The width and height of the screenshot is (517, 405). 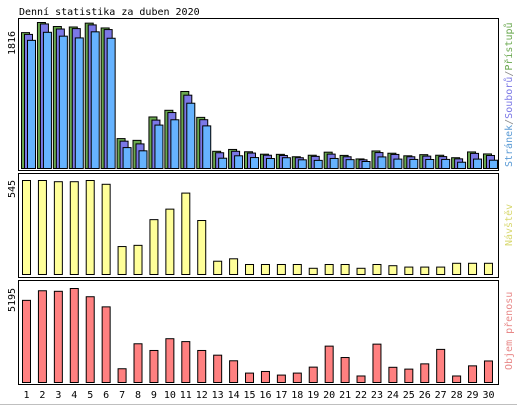 What do you see at coordinates (281, 395) in the screenshot?
I see `day-label: 17` at bounding box center [281, 395].